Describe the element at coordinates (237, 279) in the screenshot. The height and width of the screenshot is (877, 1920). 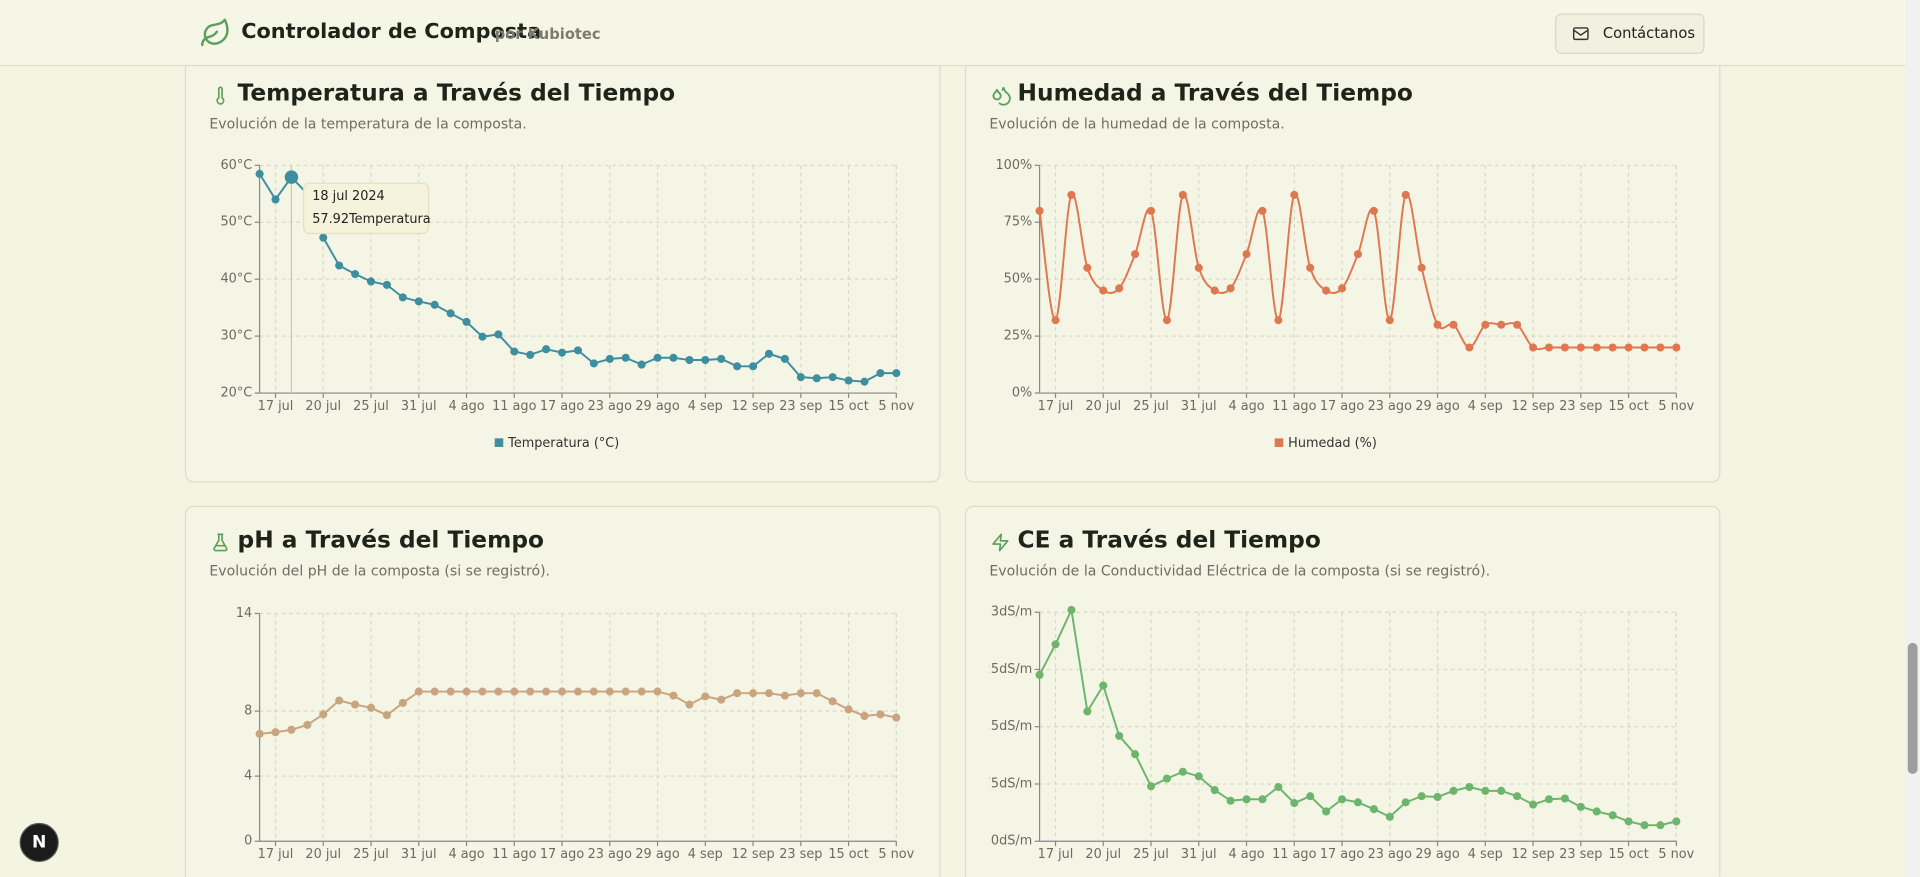
I see `y-tick-label: 40°C` at that location.